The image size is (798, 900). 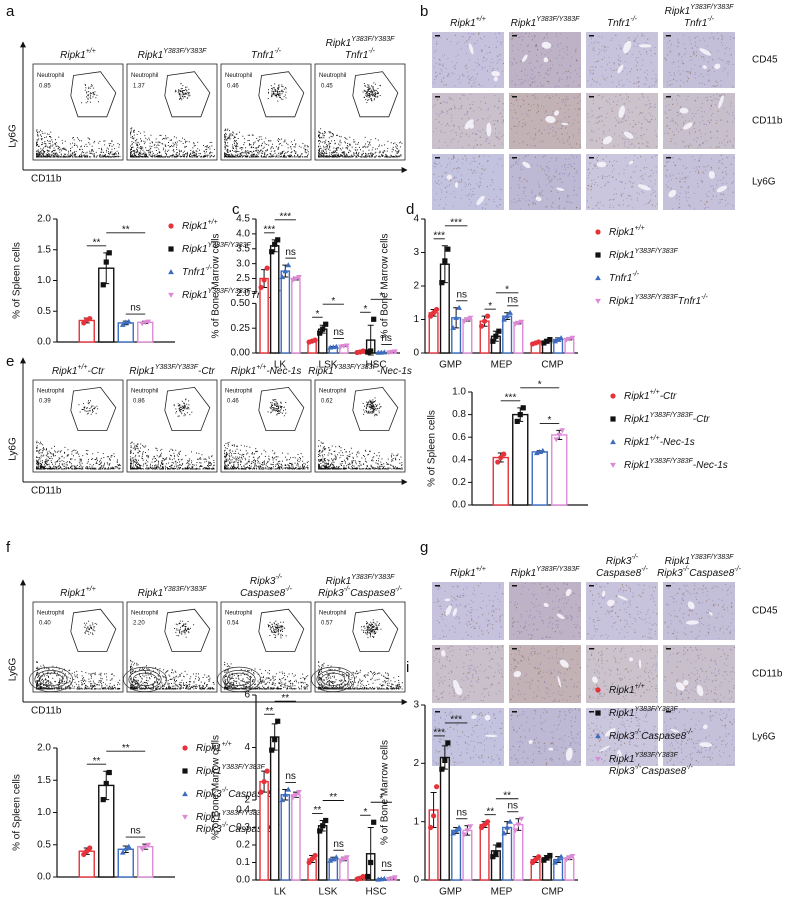 I want to click on significance-label: *, so click(x=381, y=296).